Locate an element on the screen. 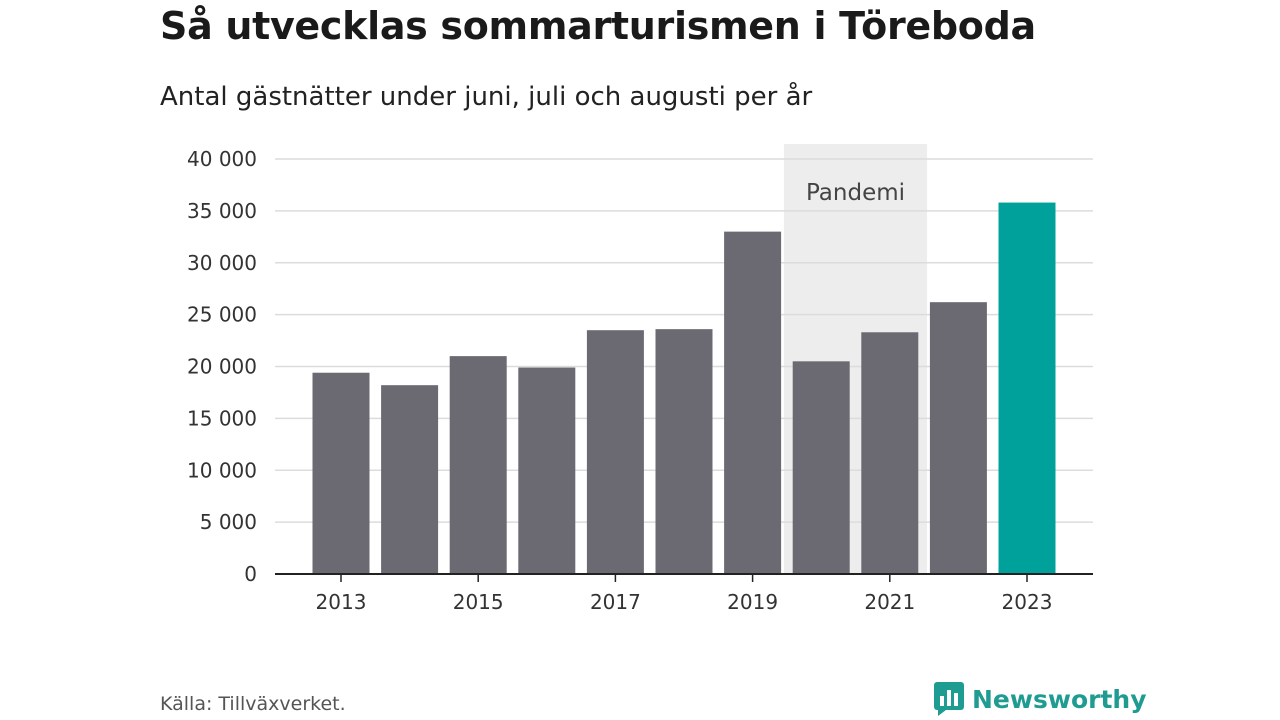  y-tick-label: 0 is located at coordinates (250, 574).